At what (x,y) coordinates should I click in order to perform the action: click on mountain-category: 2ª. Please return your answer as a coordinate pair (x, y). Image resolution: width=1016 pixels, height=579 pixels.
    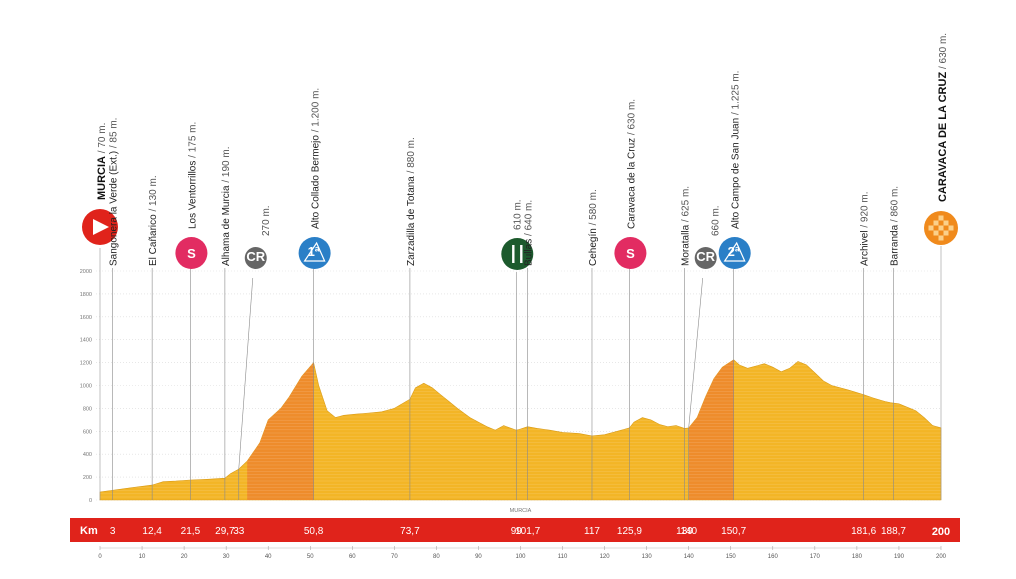
    Looking at the image, I should click on (734, 251).